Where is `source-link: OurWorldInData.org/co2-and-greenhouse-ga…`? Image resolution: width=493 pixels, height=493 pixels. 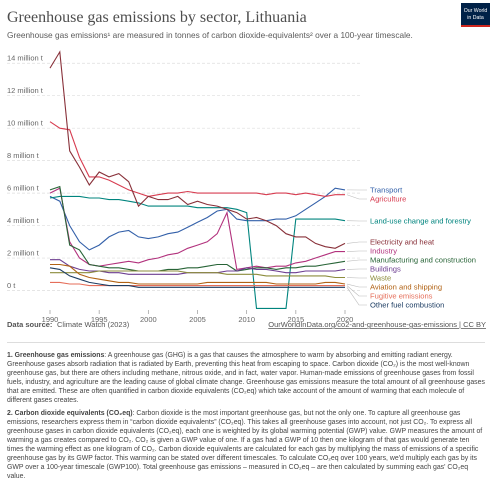 source-link: OurWorldInData.org/co2-and-greenhouse-ga… is located at coordinates (377, 324).